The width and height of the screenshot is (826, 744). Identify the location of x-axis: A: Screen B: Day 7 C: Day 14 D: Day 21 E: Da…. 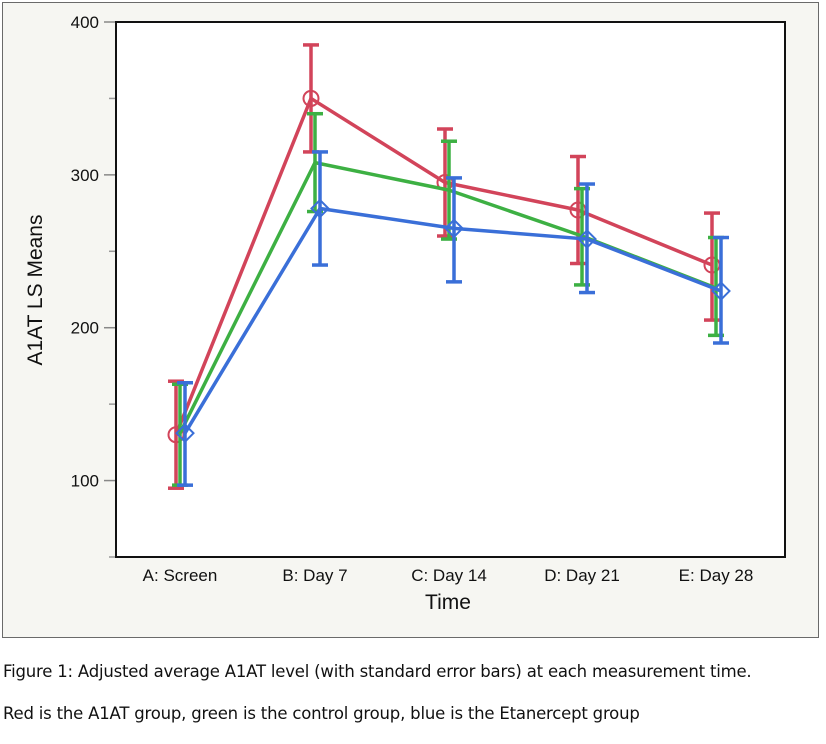
(448, 575).